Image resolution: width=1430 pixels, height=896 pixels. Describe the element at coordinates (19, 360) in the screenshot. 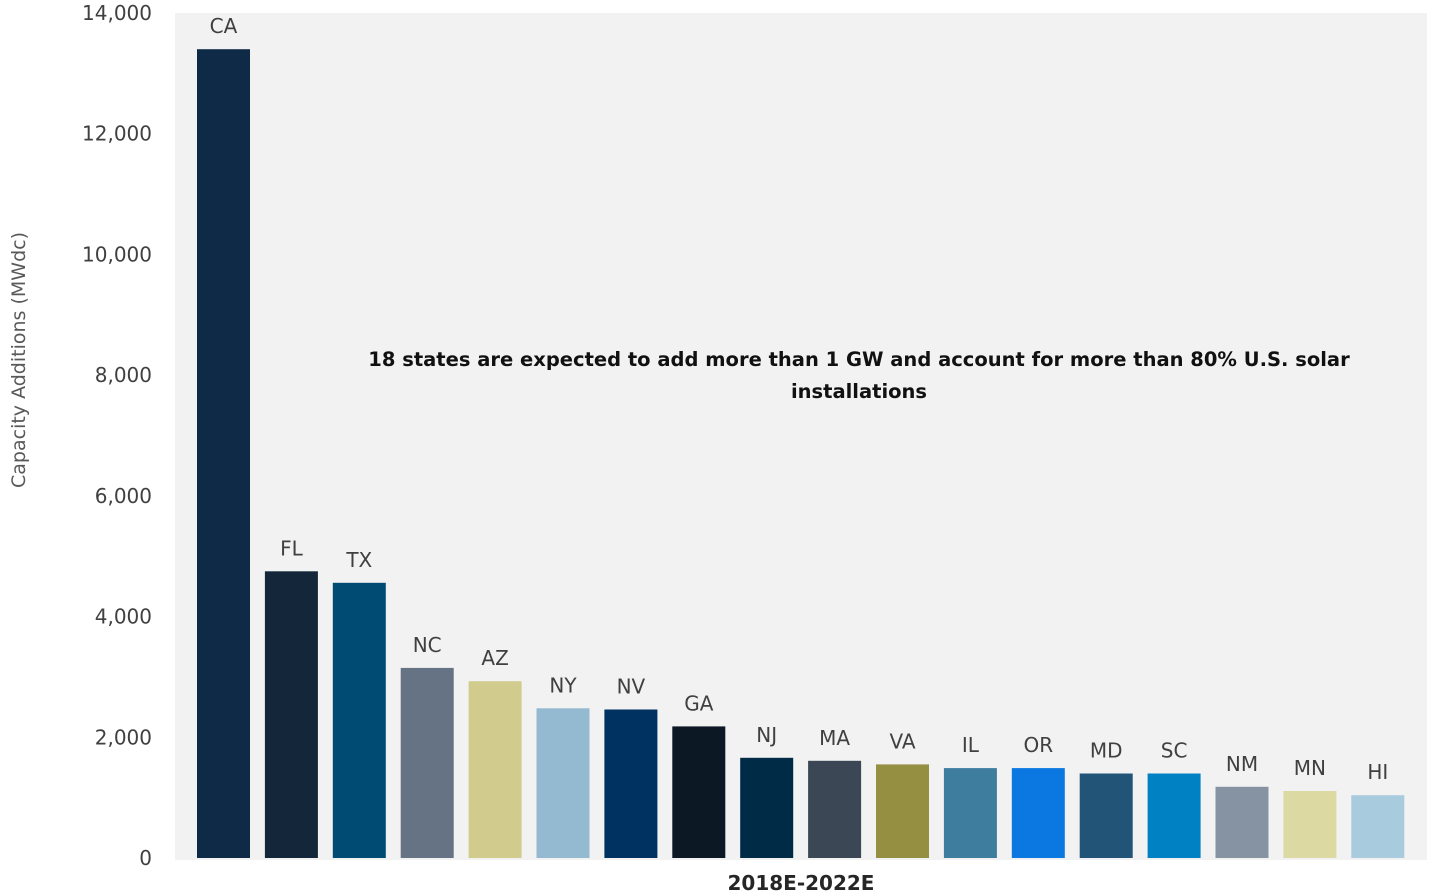

I see `y-axis-title: Capacity Additions (MWdc)` at that location.